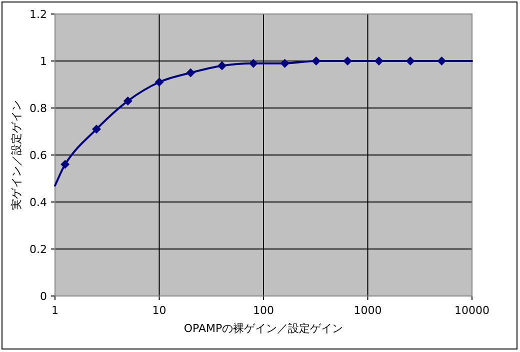 The image size is (520, 352). I want to click on y-tick-label: 0.6, so click(38, 155).